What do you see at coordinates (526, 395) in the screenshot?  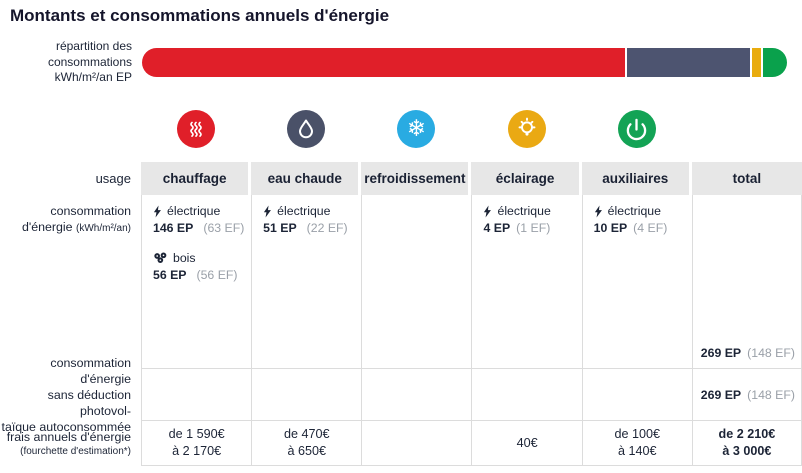 I see `cell-pv-eclairage` at bounding box center [526, 395].